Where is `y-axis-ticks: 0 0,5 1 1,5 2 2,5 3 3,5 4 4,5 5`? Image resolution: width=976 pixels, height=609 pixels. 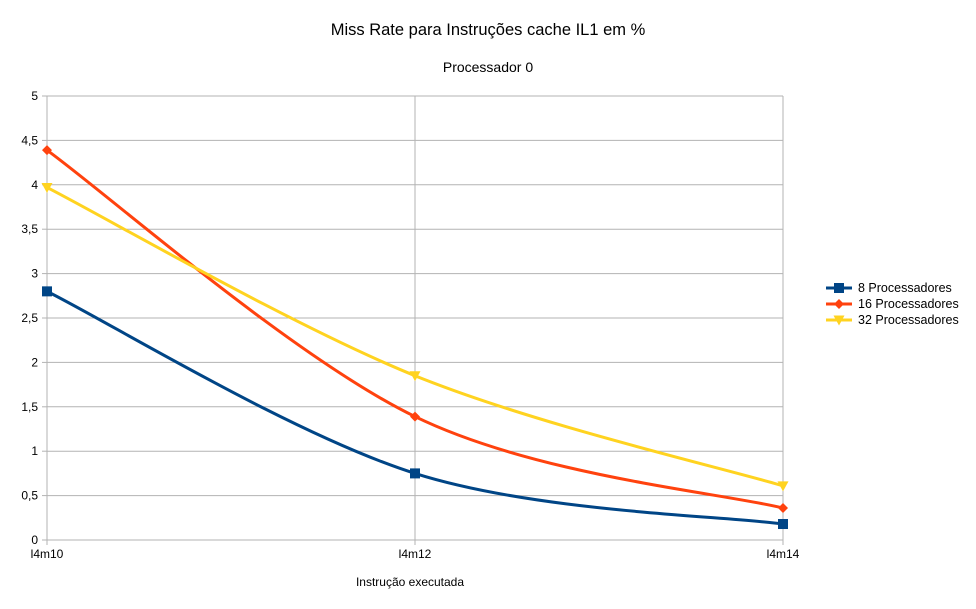 y-axis-ticks: 0 0,5 1 1,5 2 2,5 3 3,5 4 4,5 5 is located at coordinates (34, 318).